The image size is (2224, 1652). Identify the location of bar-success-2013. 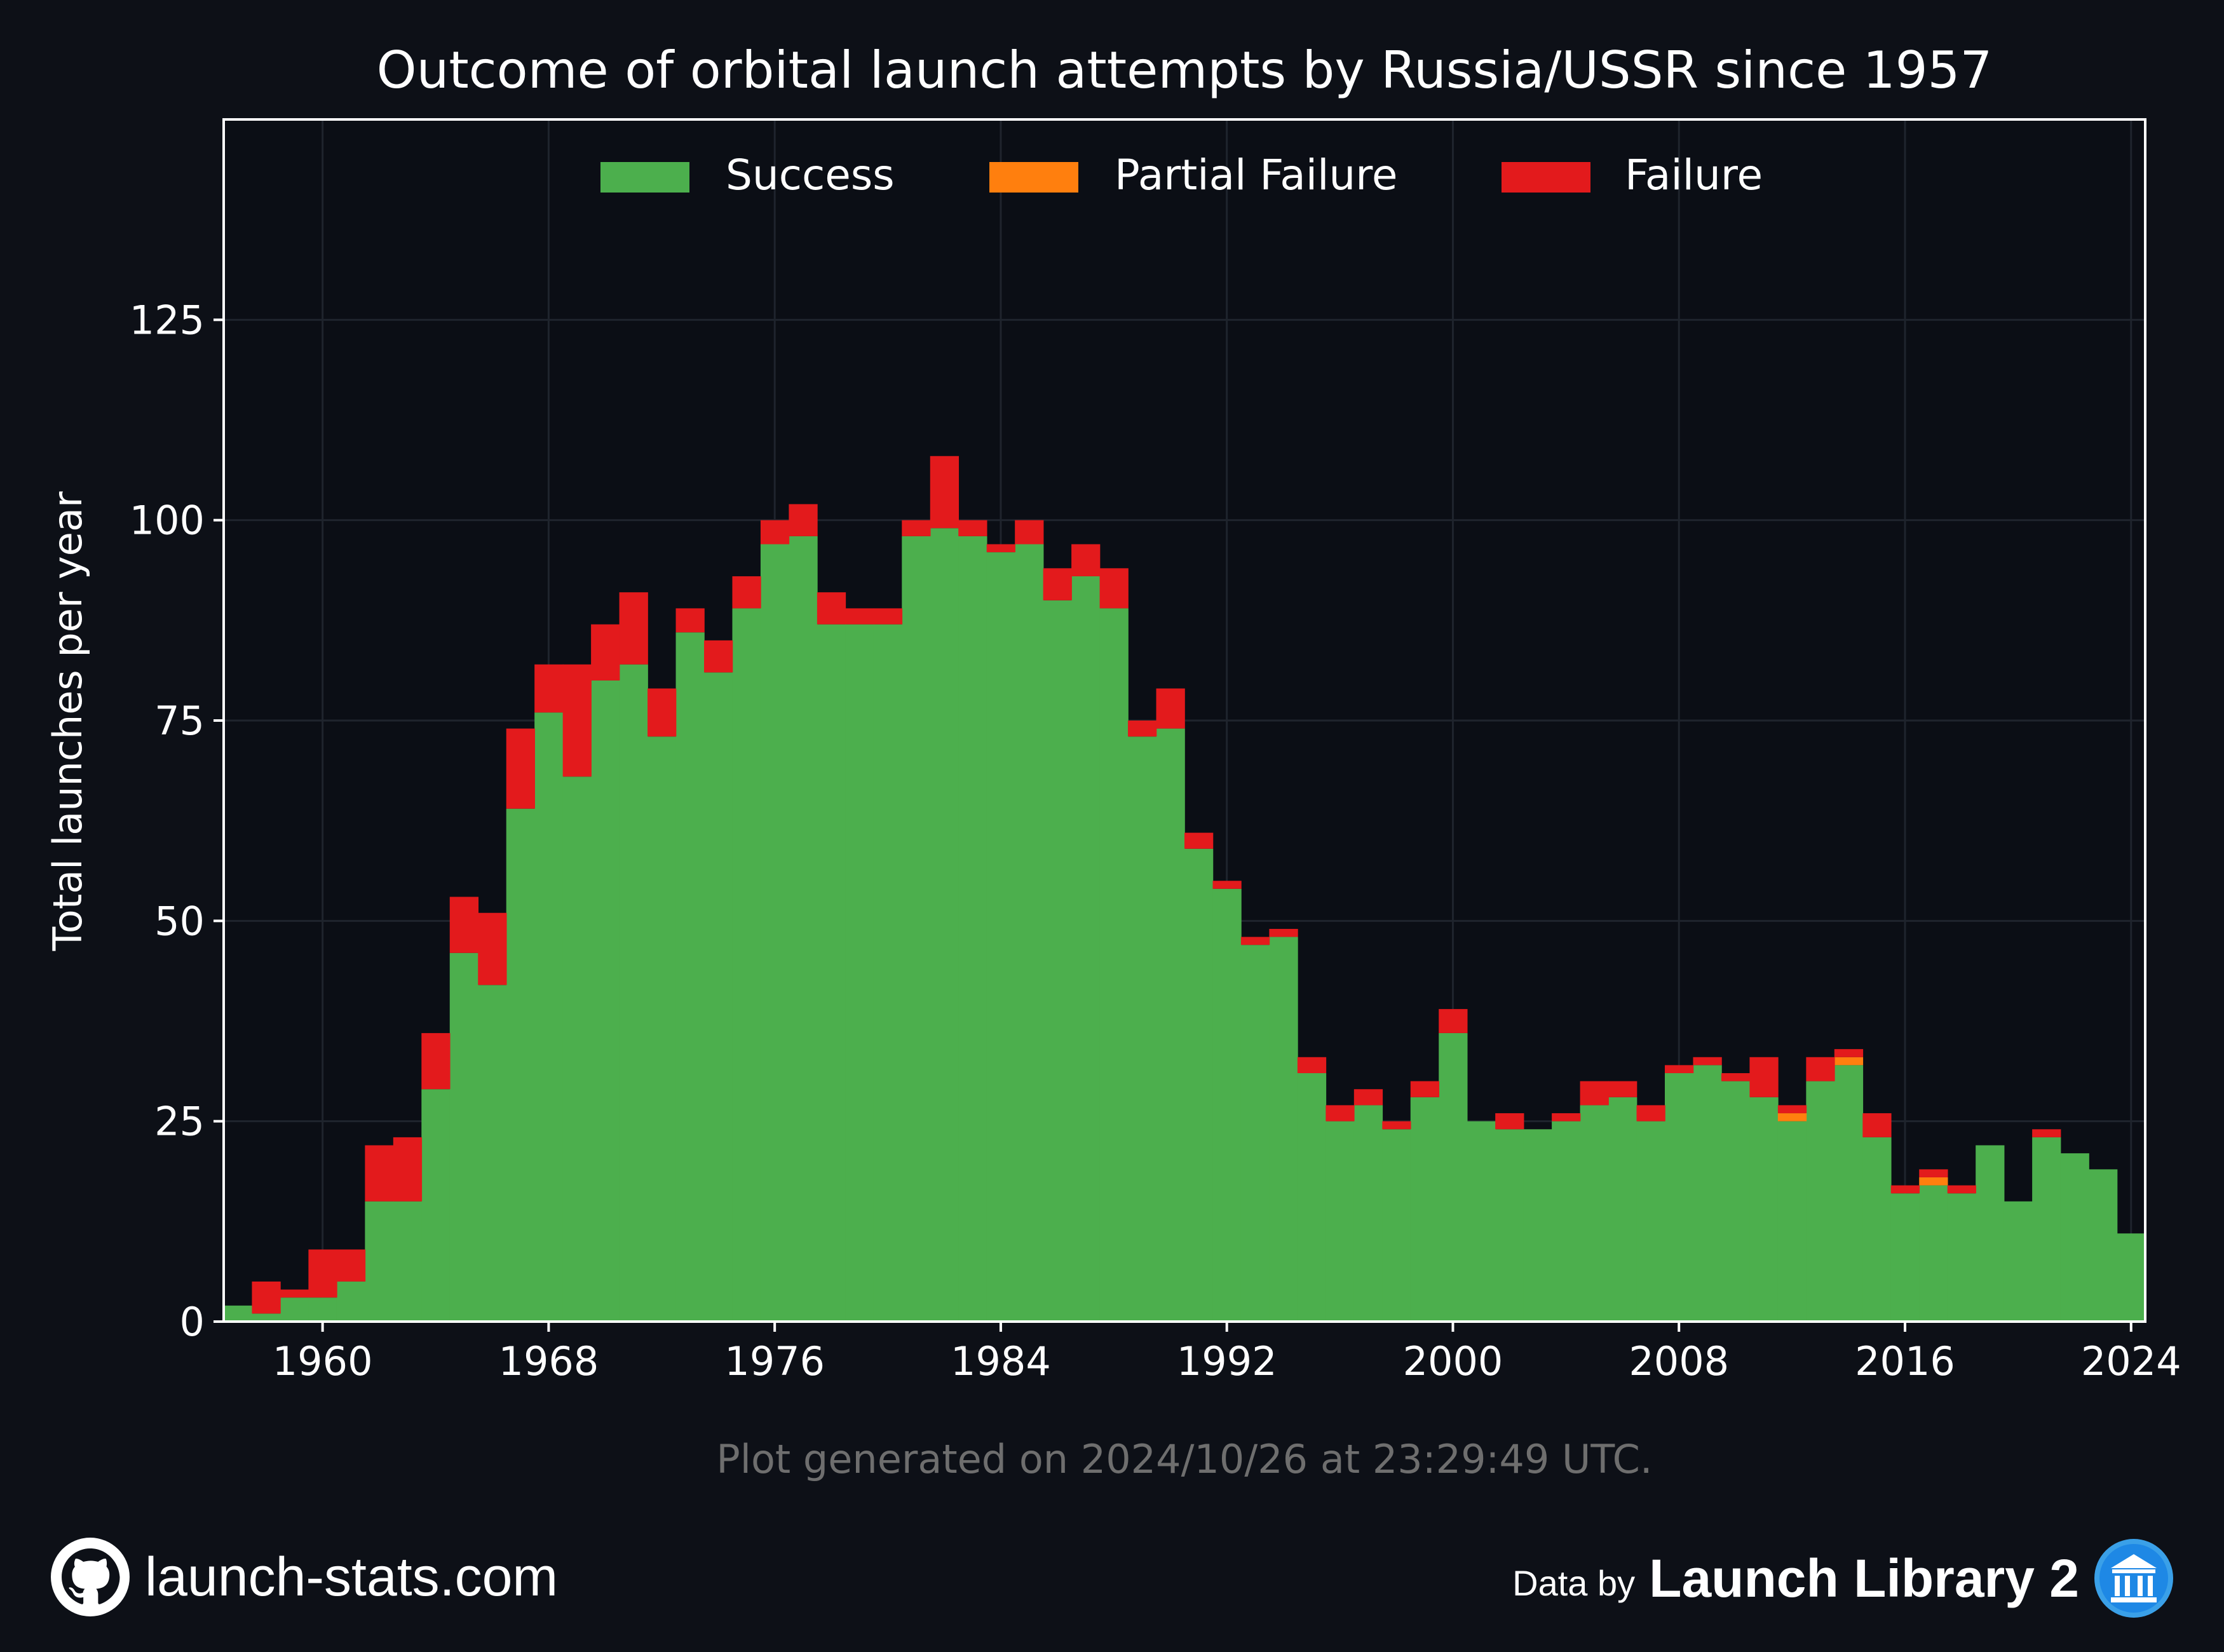
(1821, 1202).